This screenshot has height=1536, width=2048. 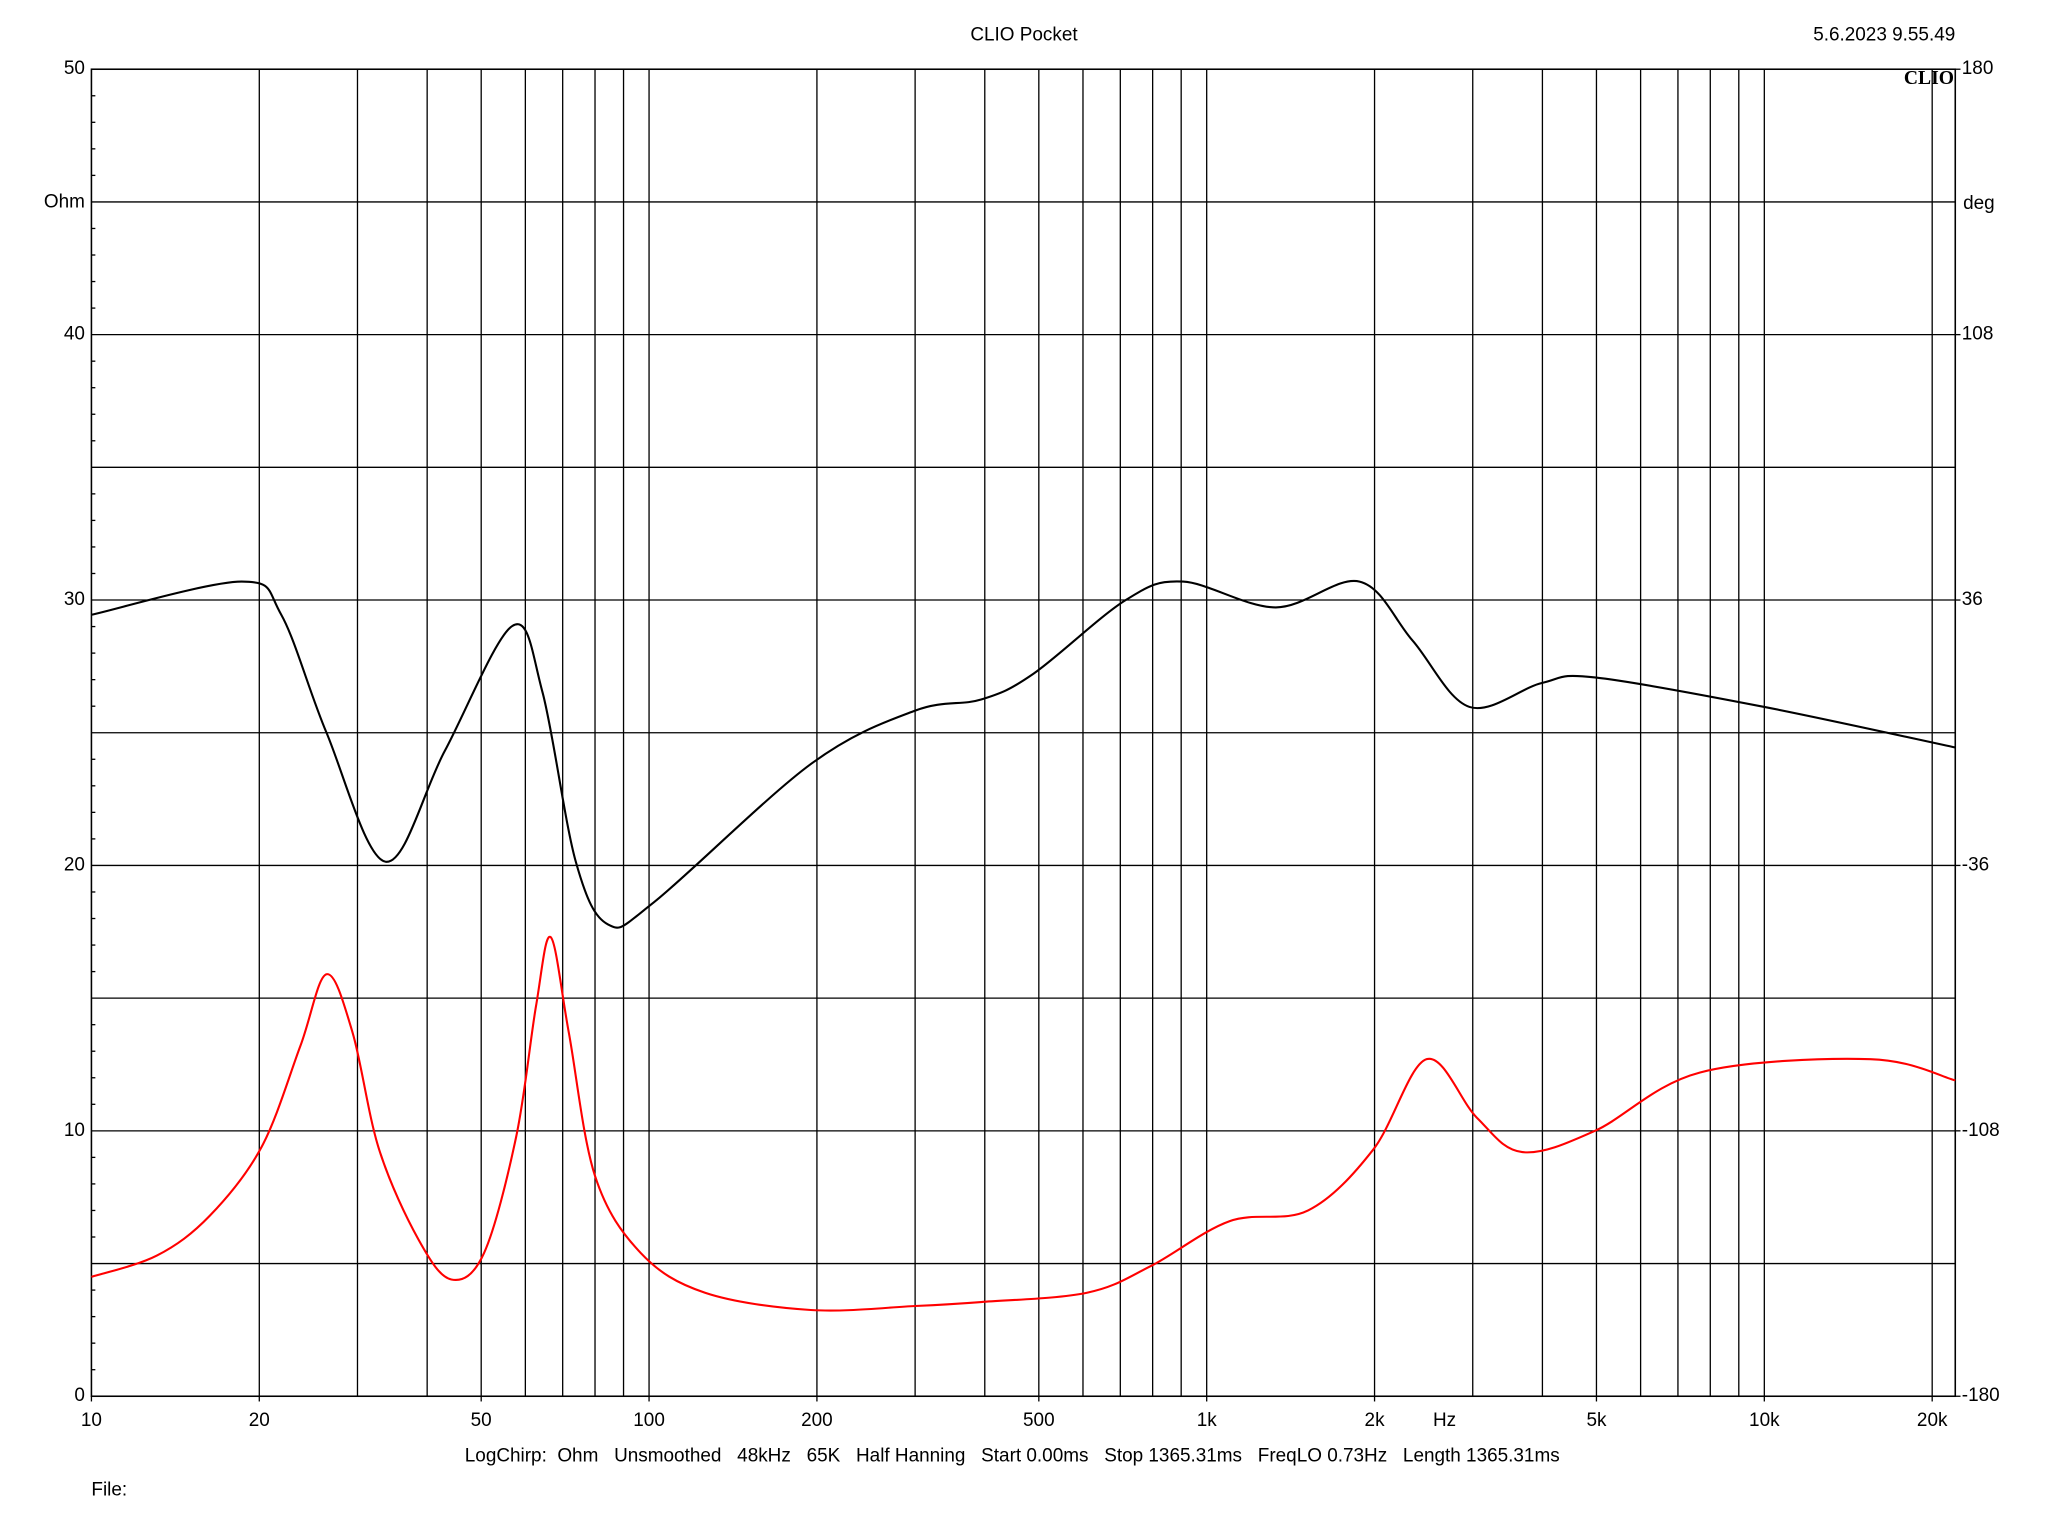 I want to click on y2-tick-label: -36, so click(x=1975, y=864).